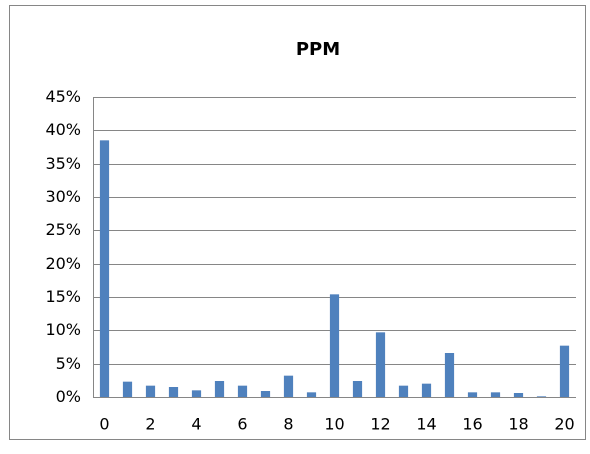 The width and height of the screenshot is (590, 454). What do you see at coordinates (426, 424) in the screenshot?
I see `x-tick-label: 14` at bounding box center [426, 424].